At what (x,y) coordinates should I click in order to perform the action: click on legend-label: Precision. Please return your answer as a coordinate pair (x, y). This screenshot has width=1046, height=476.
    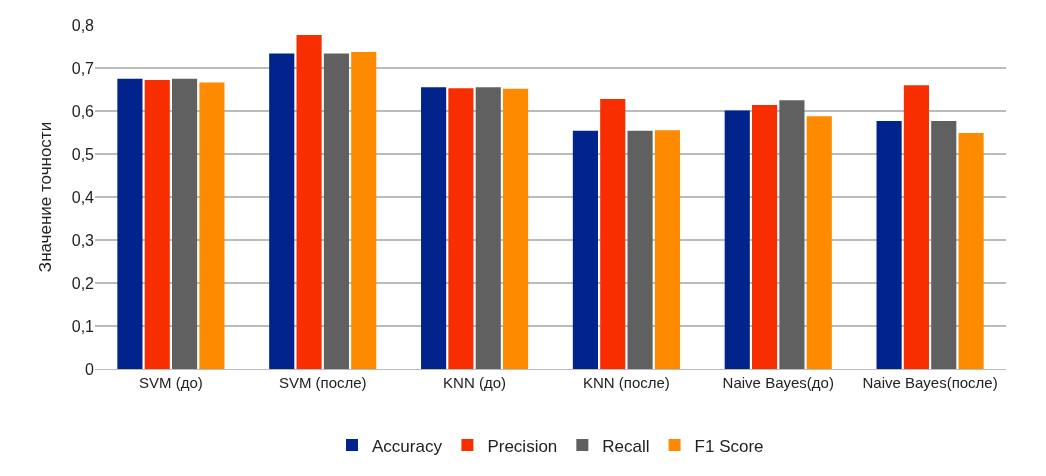
    Looking at the image, I should click on (522, 446).